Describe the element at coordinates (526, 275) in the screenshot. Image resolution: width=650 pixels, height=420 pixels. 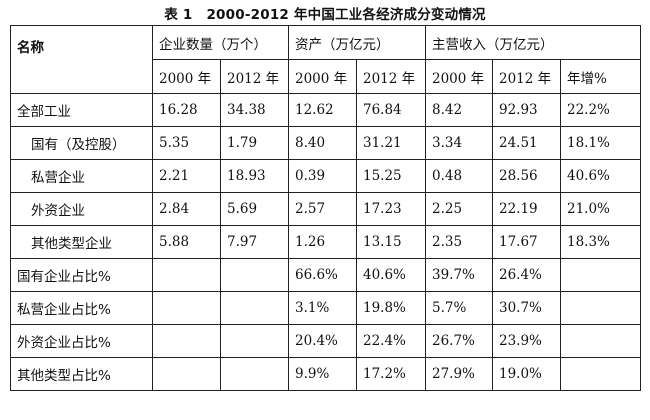
I see `value-cell: 26.4%` at that location.